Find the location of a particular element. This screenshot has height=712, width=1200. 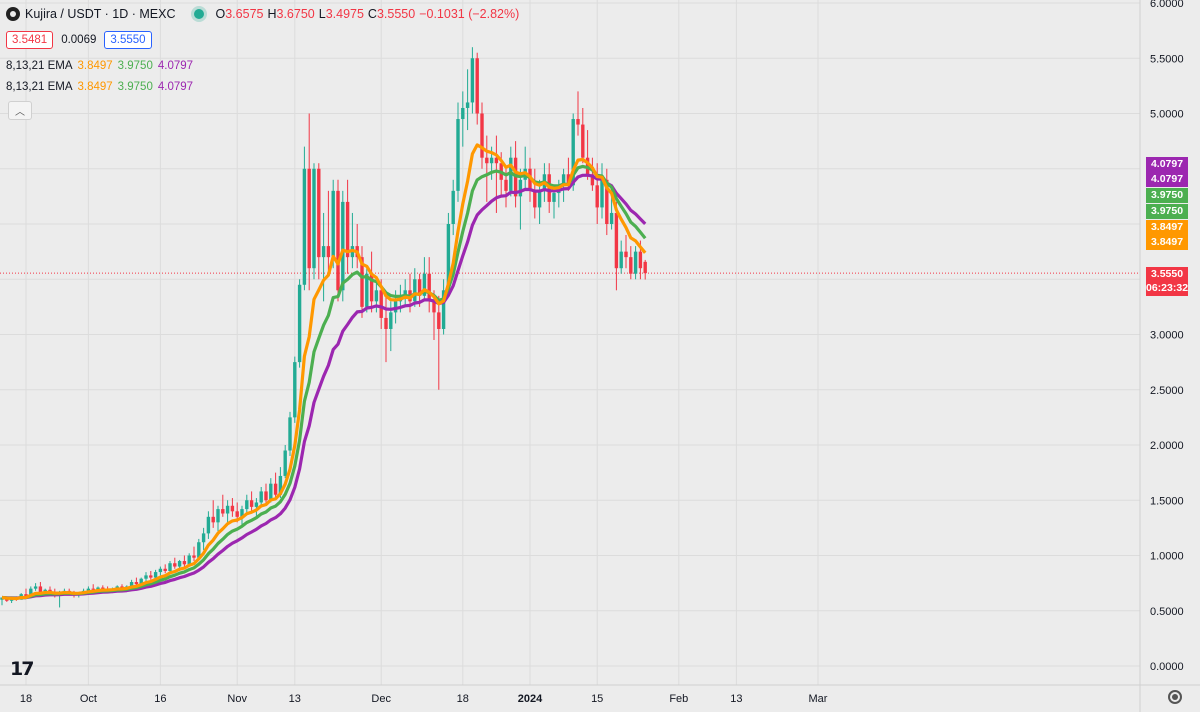

bid-button: 3.5481 is located at coordinates (30, 40).